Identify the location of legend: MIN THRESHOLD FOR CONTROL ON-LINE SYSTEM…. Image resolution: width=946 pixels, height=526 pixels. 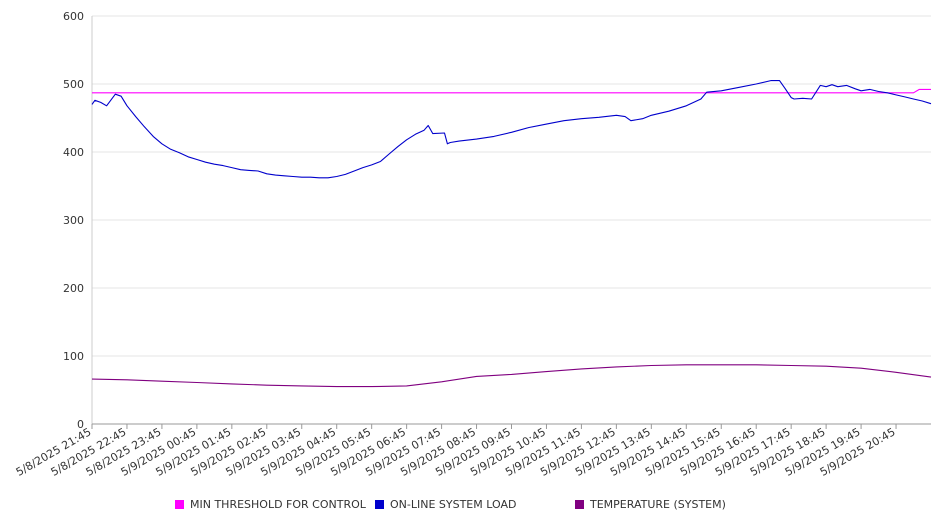
(473, 506).